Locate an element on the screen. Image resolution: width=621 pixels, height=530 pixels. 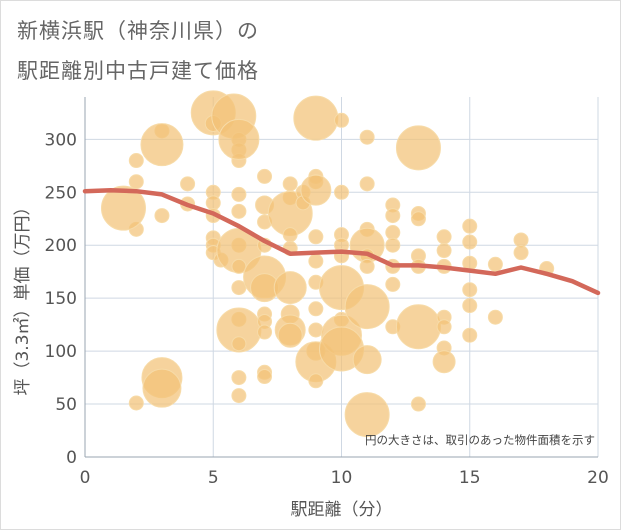
y-tick-label: 150 is located at coordinates (61, 299).